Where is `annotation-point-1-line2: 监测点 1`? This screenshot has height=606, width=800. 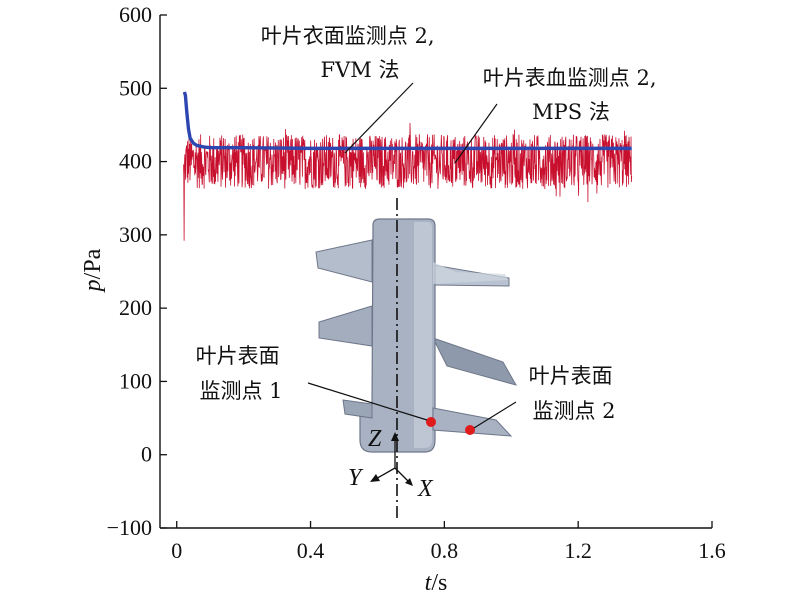 annotation-point-1-line2: 监测点 1 is located at coordinates (240, 391).